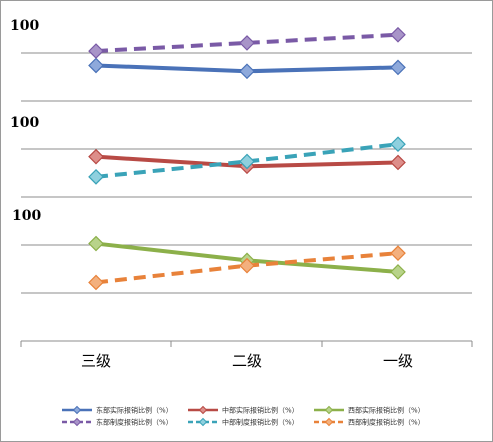 The height and width of the screenshot is (442, 493). I want to click on legend-label: 中部实际报销比例（%）, so click(260, 410).